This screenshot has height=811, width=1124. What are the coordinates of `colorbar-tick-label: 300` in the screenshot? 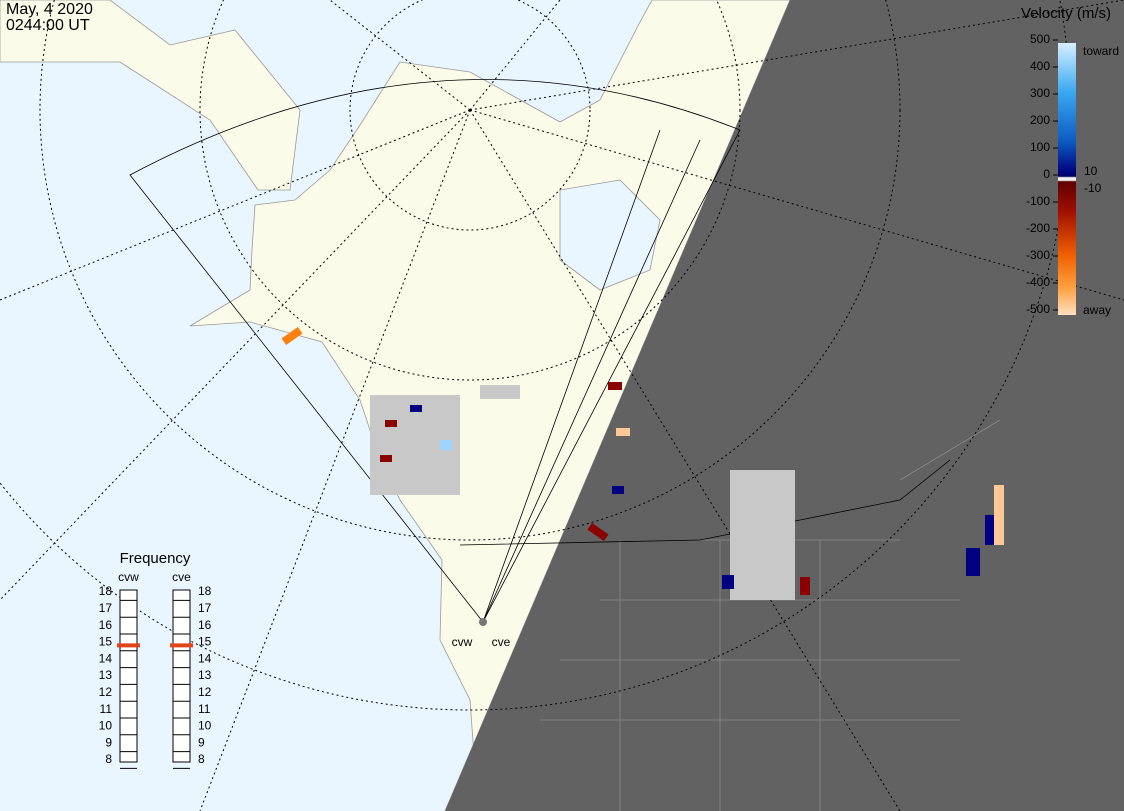 It's located at (1040, 93).